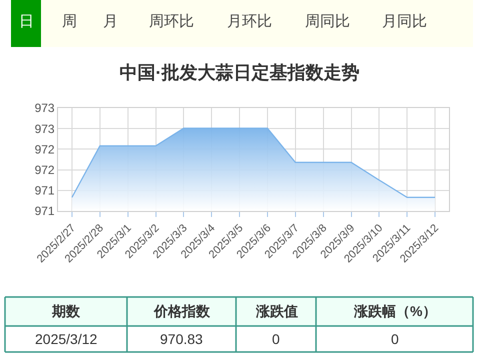 This screenshot has height=359, width=479. I want to click on text: 日, so click(26, 21).